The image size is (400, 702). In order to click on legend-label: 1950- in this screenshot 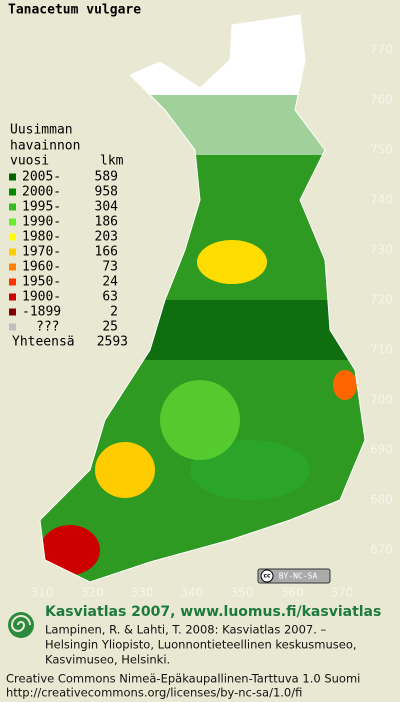, I will do `click(41, 282)`.